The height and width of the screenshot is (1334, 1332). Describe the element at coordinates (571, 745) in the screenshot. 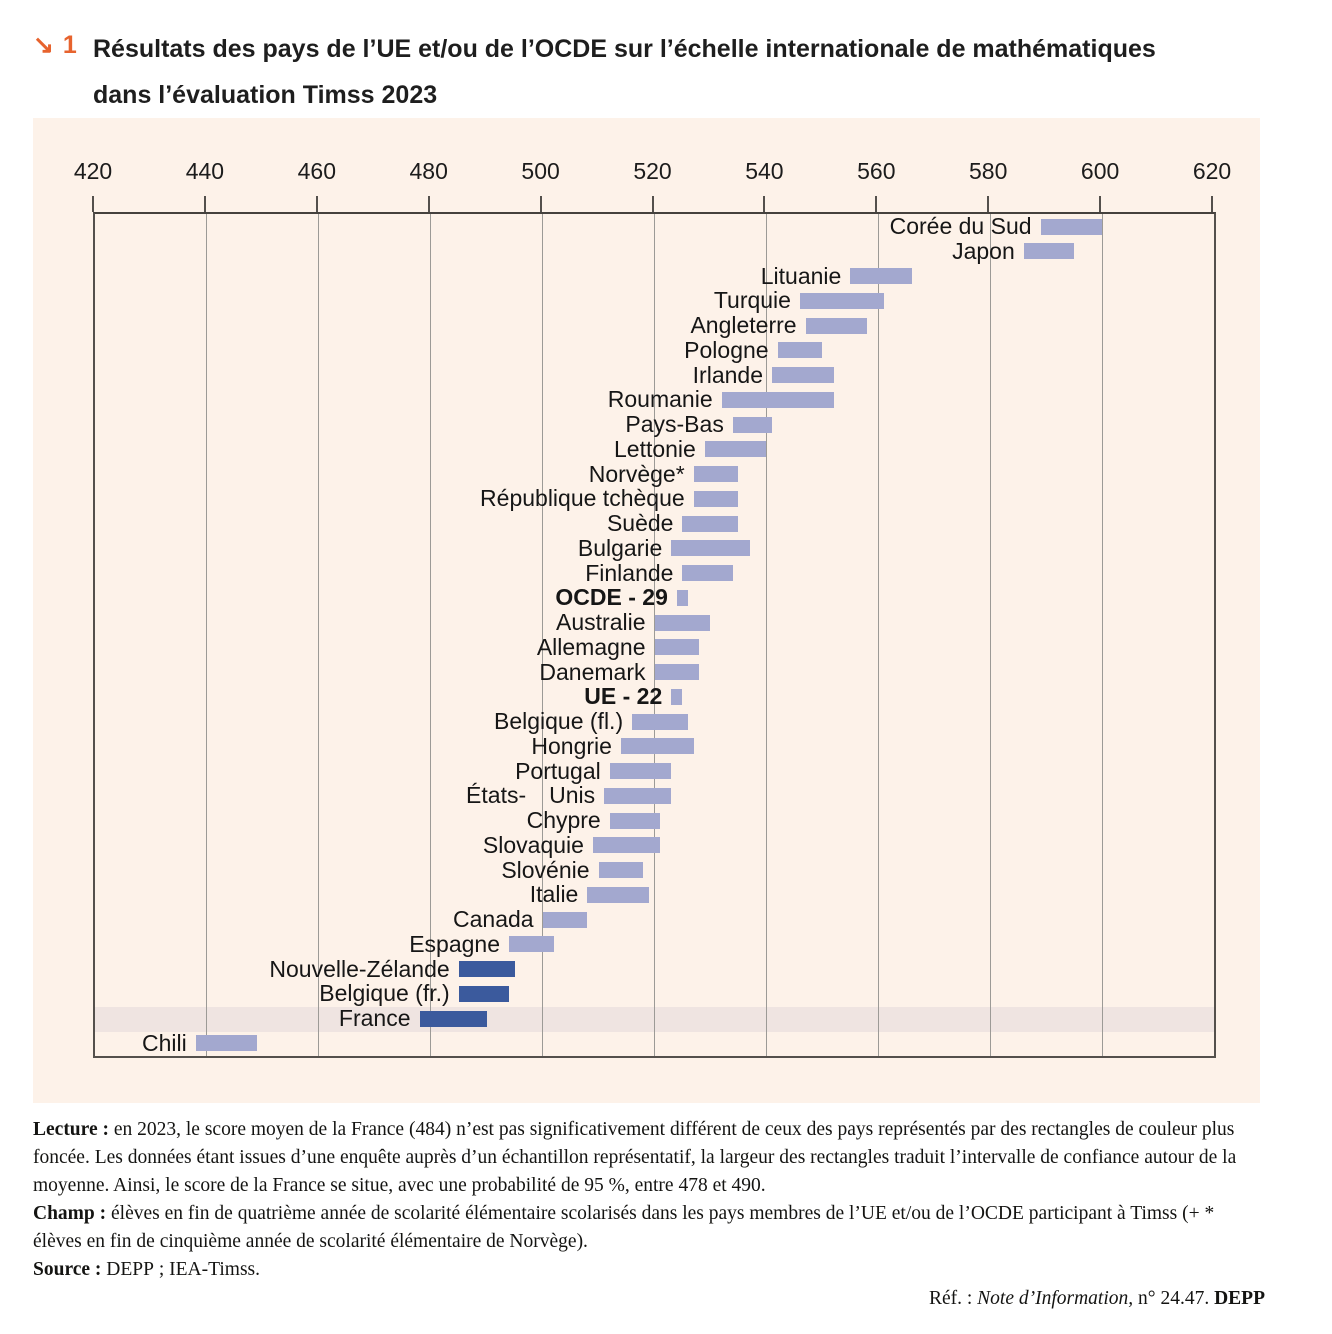

I see `country-label: Hongrie` at that location.